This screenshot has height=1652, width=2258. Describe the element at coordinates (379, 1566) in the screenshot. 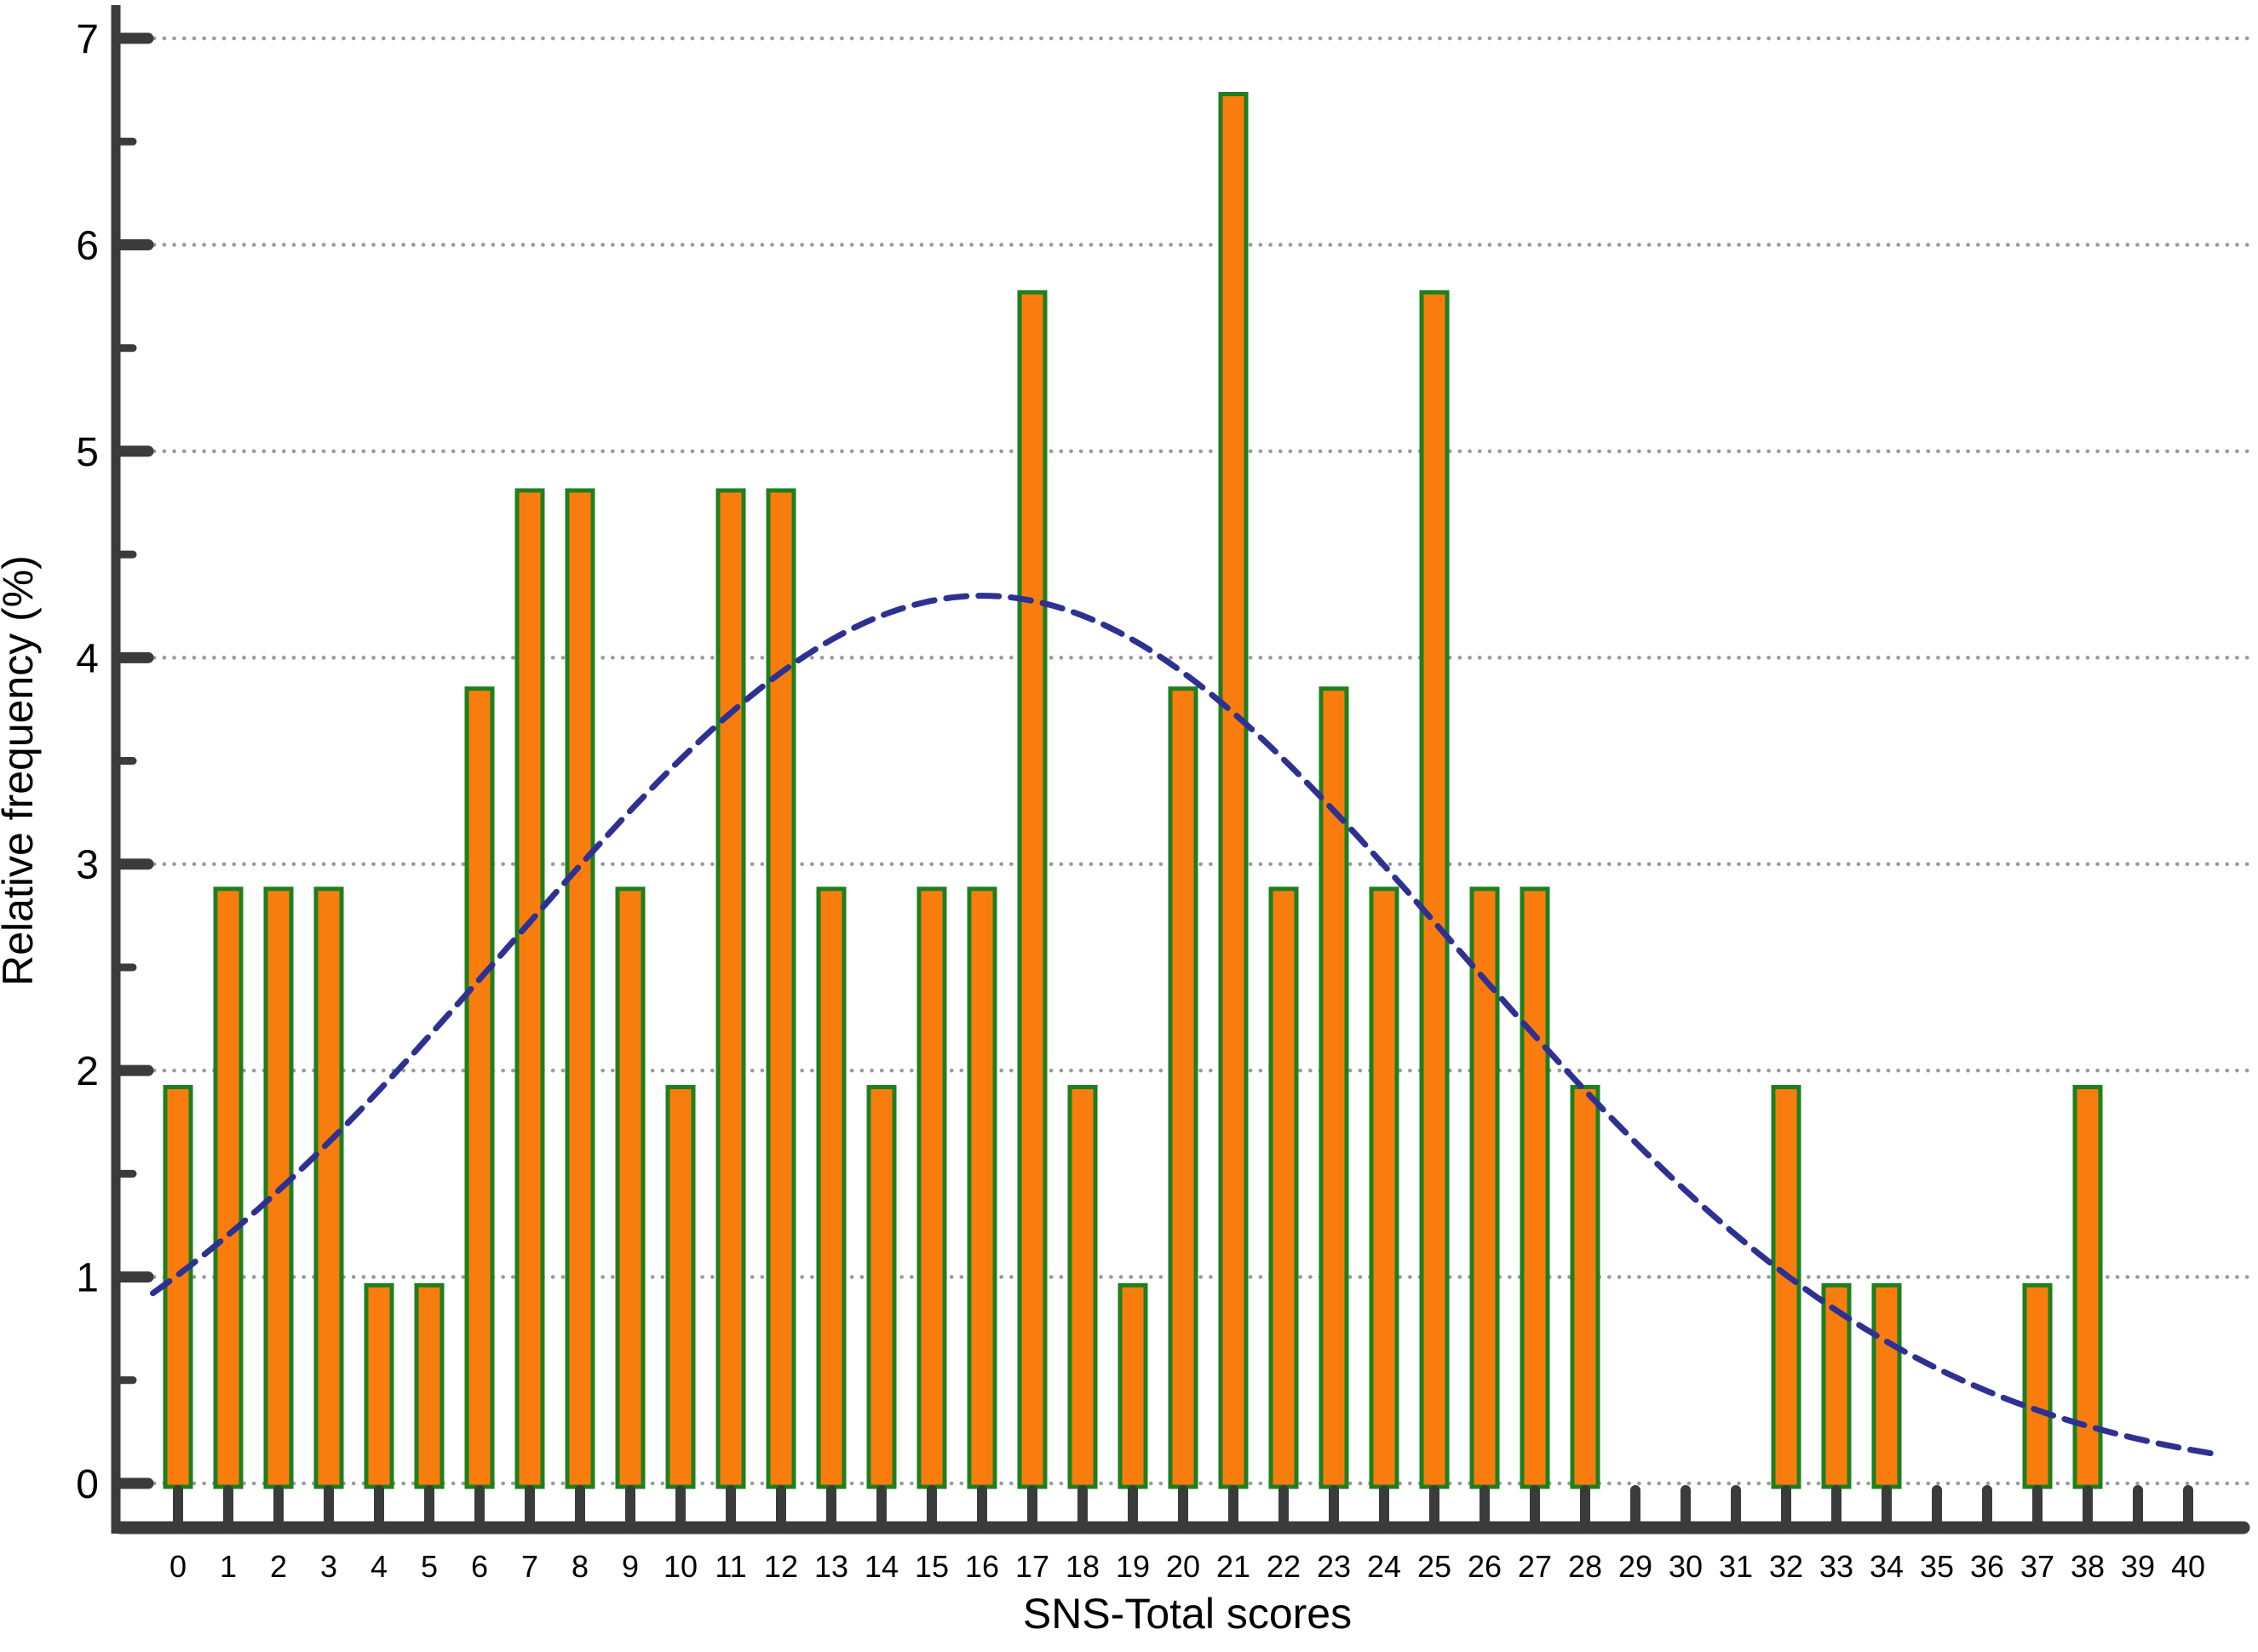

I see `x-tick-label-4: 4` at that location.